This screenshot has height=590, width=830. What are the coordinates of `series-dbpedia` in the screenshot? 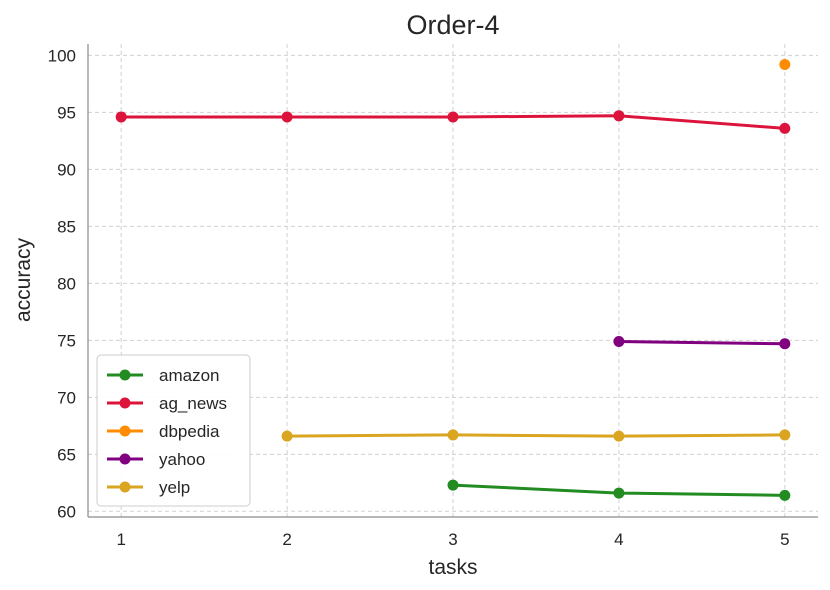 It's located at (785, 65).